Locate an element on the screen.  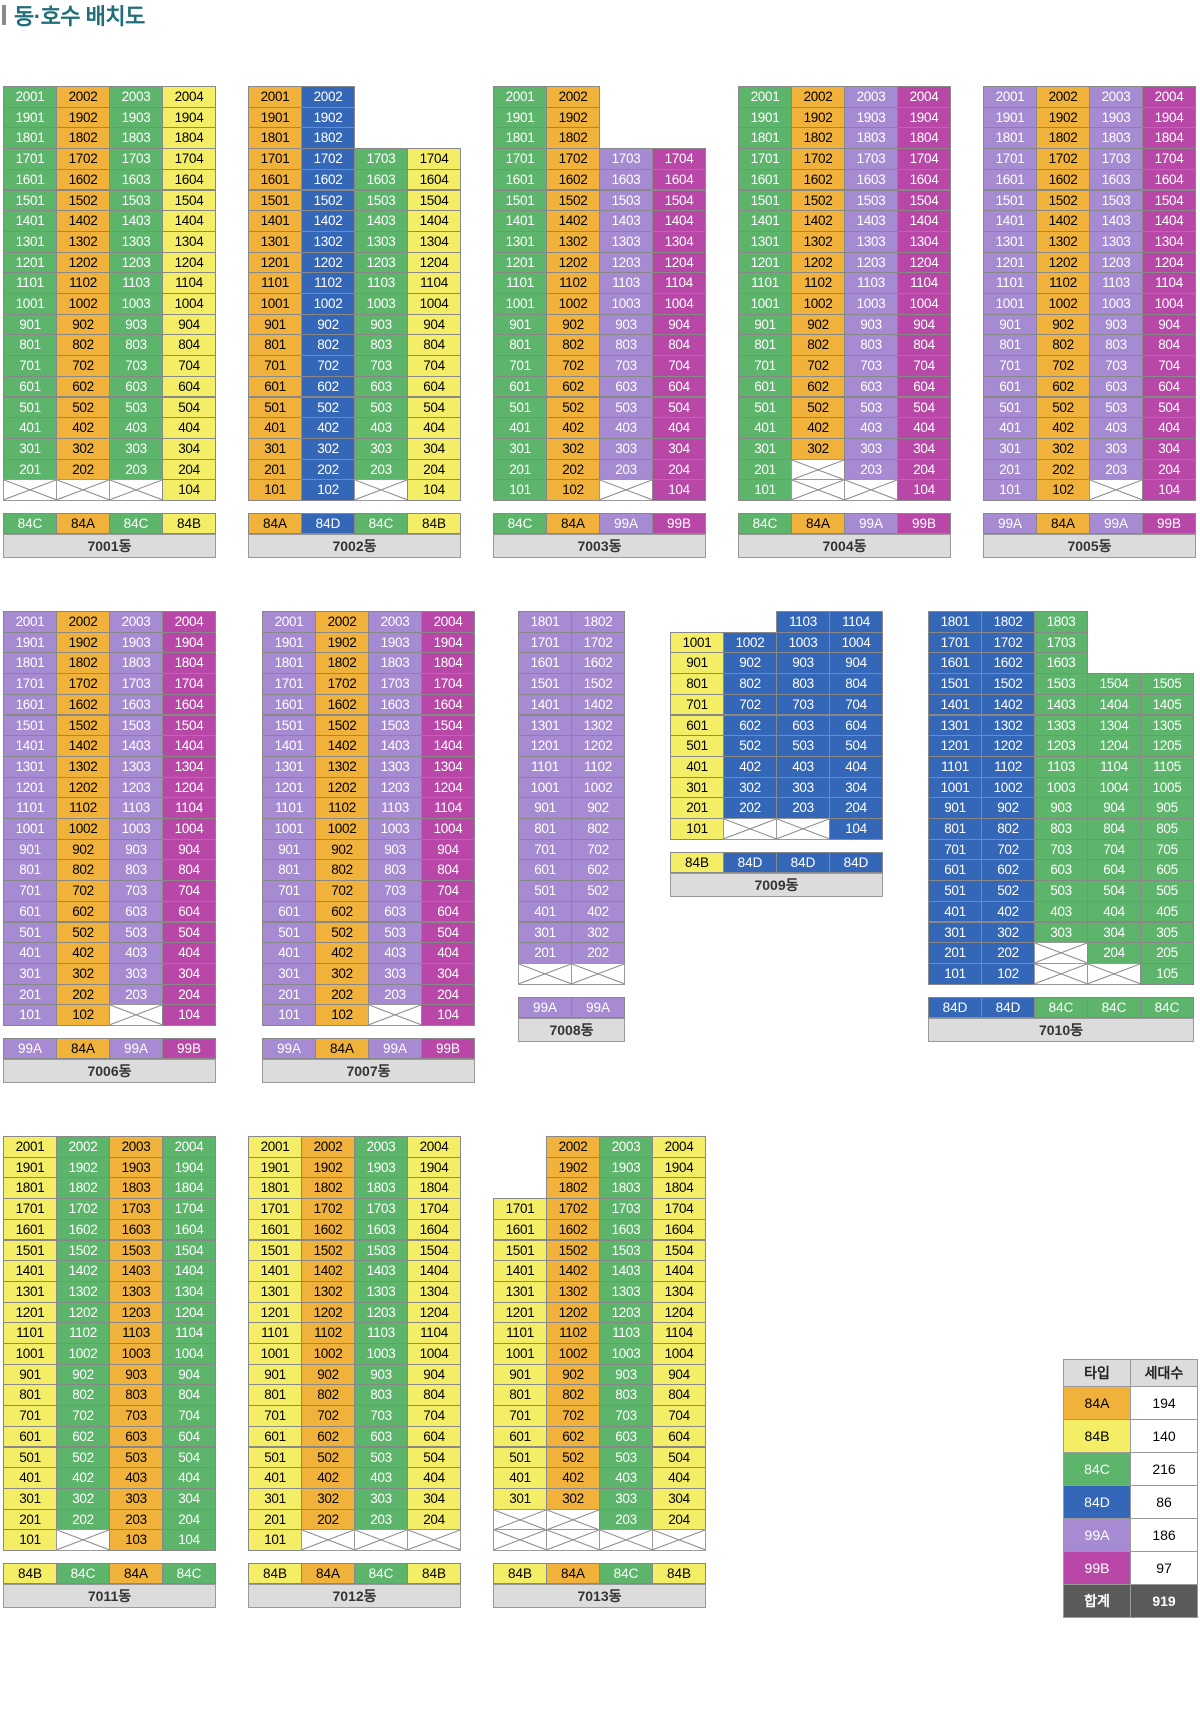
unit-cell: 204 is located at coordinates (679, 469).